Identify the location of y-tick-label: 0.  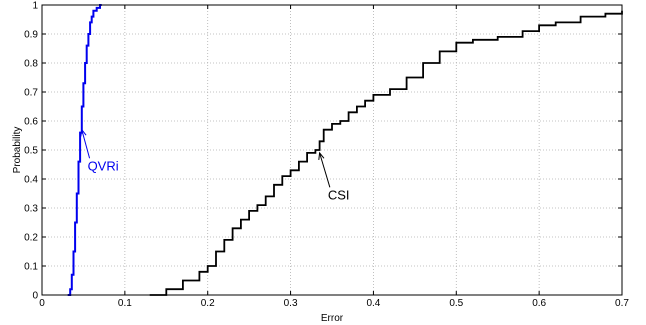
(35, 296).